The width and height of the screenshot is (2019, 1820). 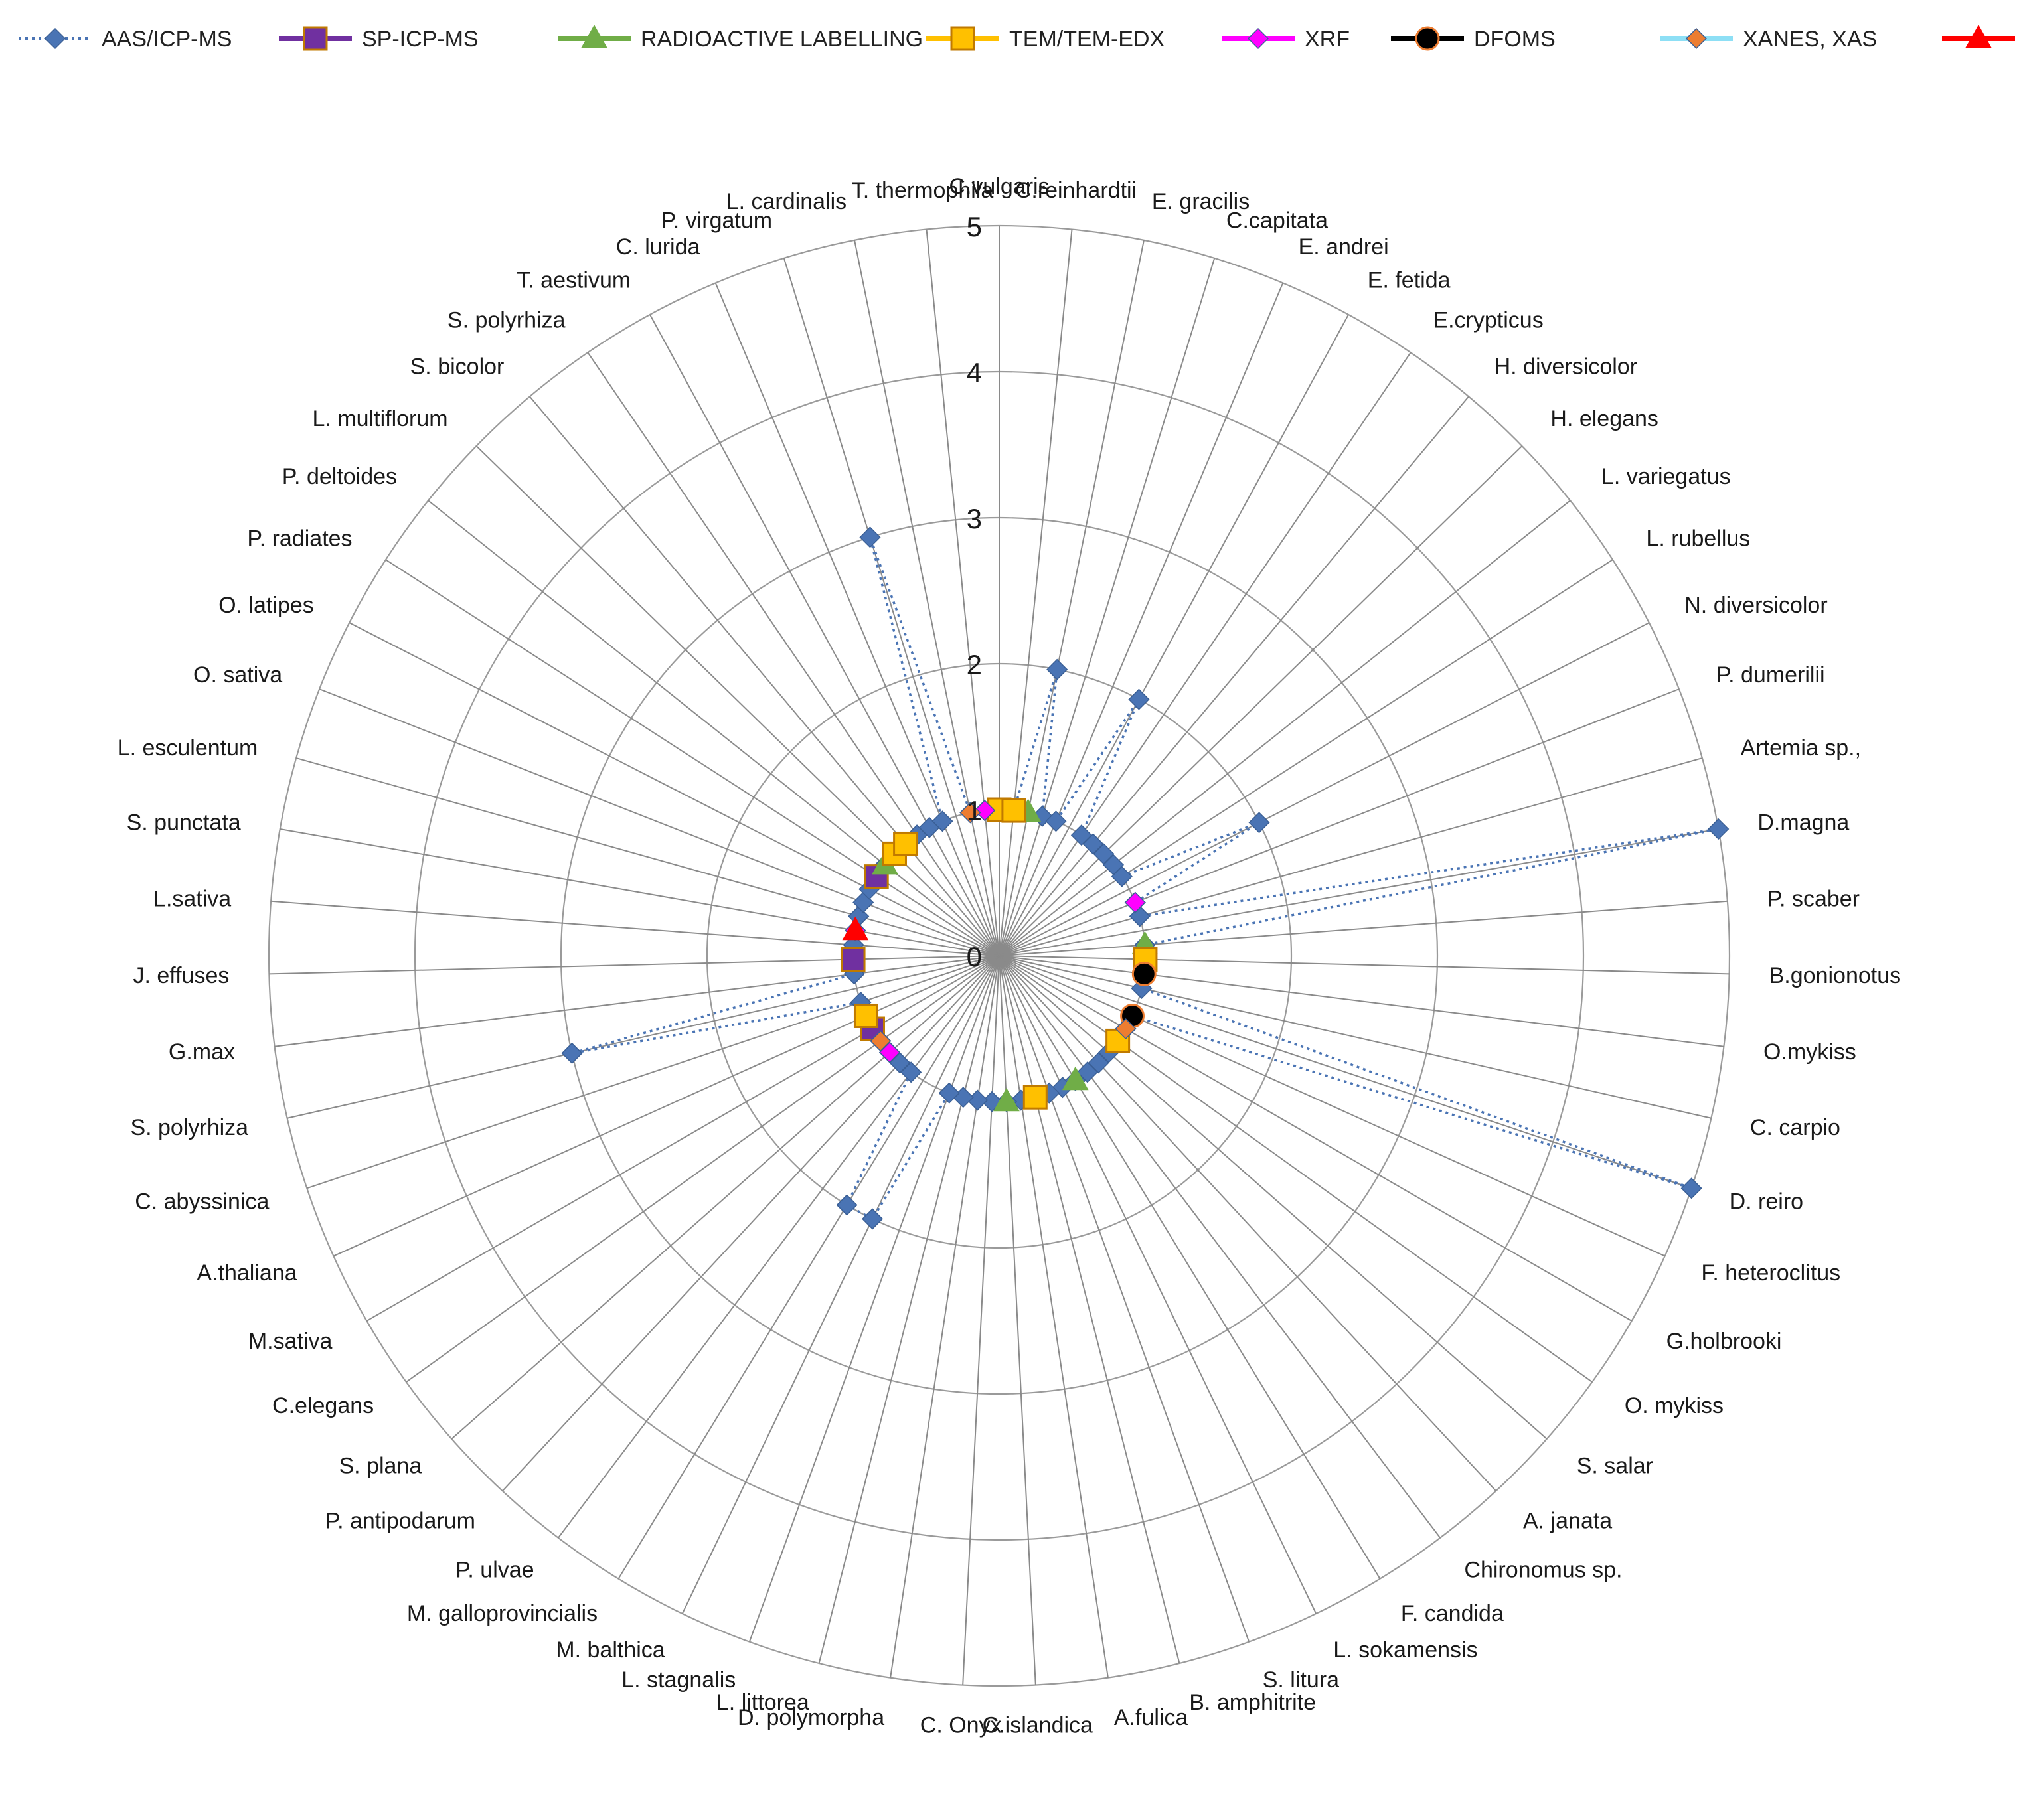 I want to click on category-label: P. ulvae, so click(x=495, y=1570).